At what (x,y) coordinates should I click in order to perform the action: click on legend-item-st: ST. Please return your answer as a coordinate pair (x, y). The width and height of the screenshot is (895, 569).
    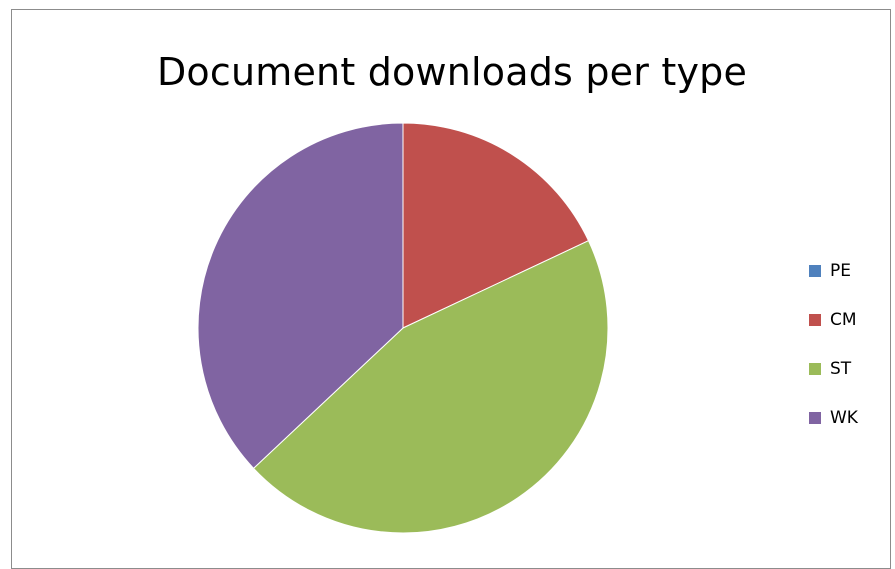
    Looking at the image, I should click on (849, 368).